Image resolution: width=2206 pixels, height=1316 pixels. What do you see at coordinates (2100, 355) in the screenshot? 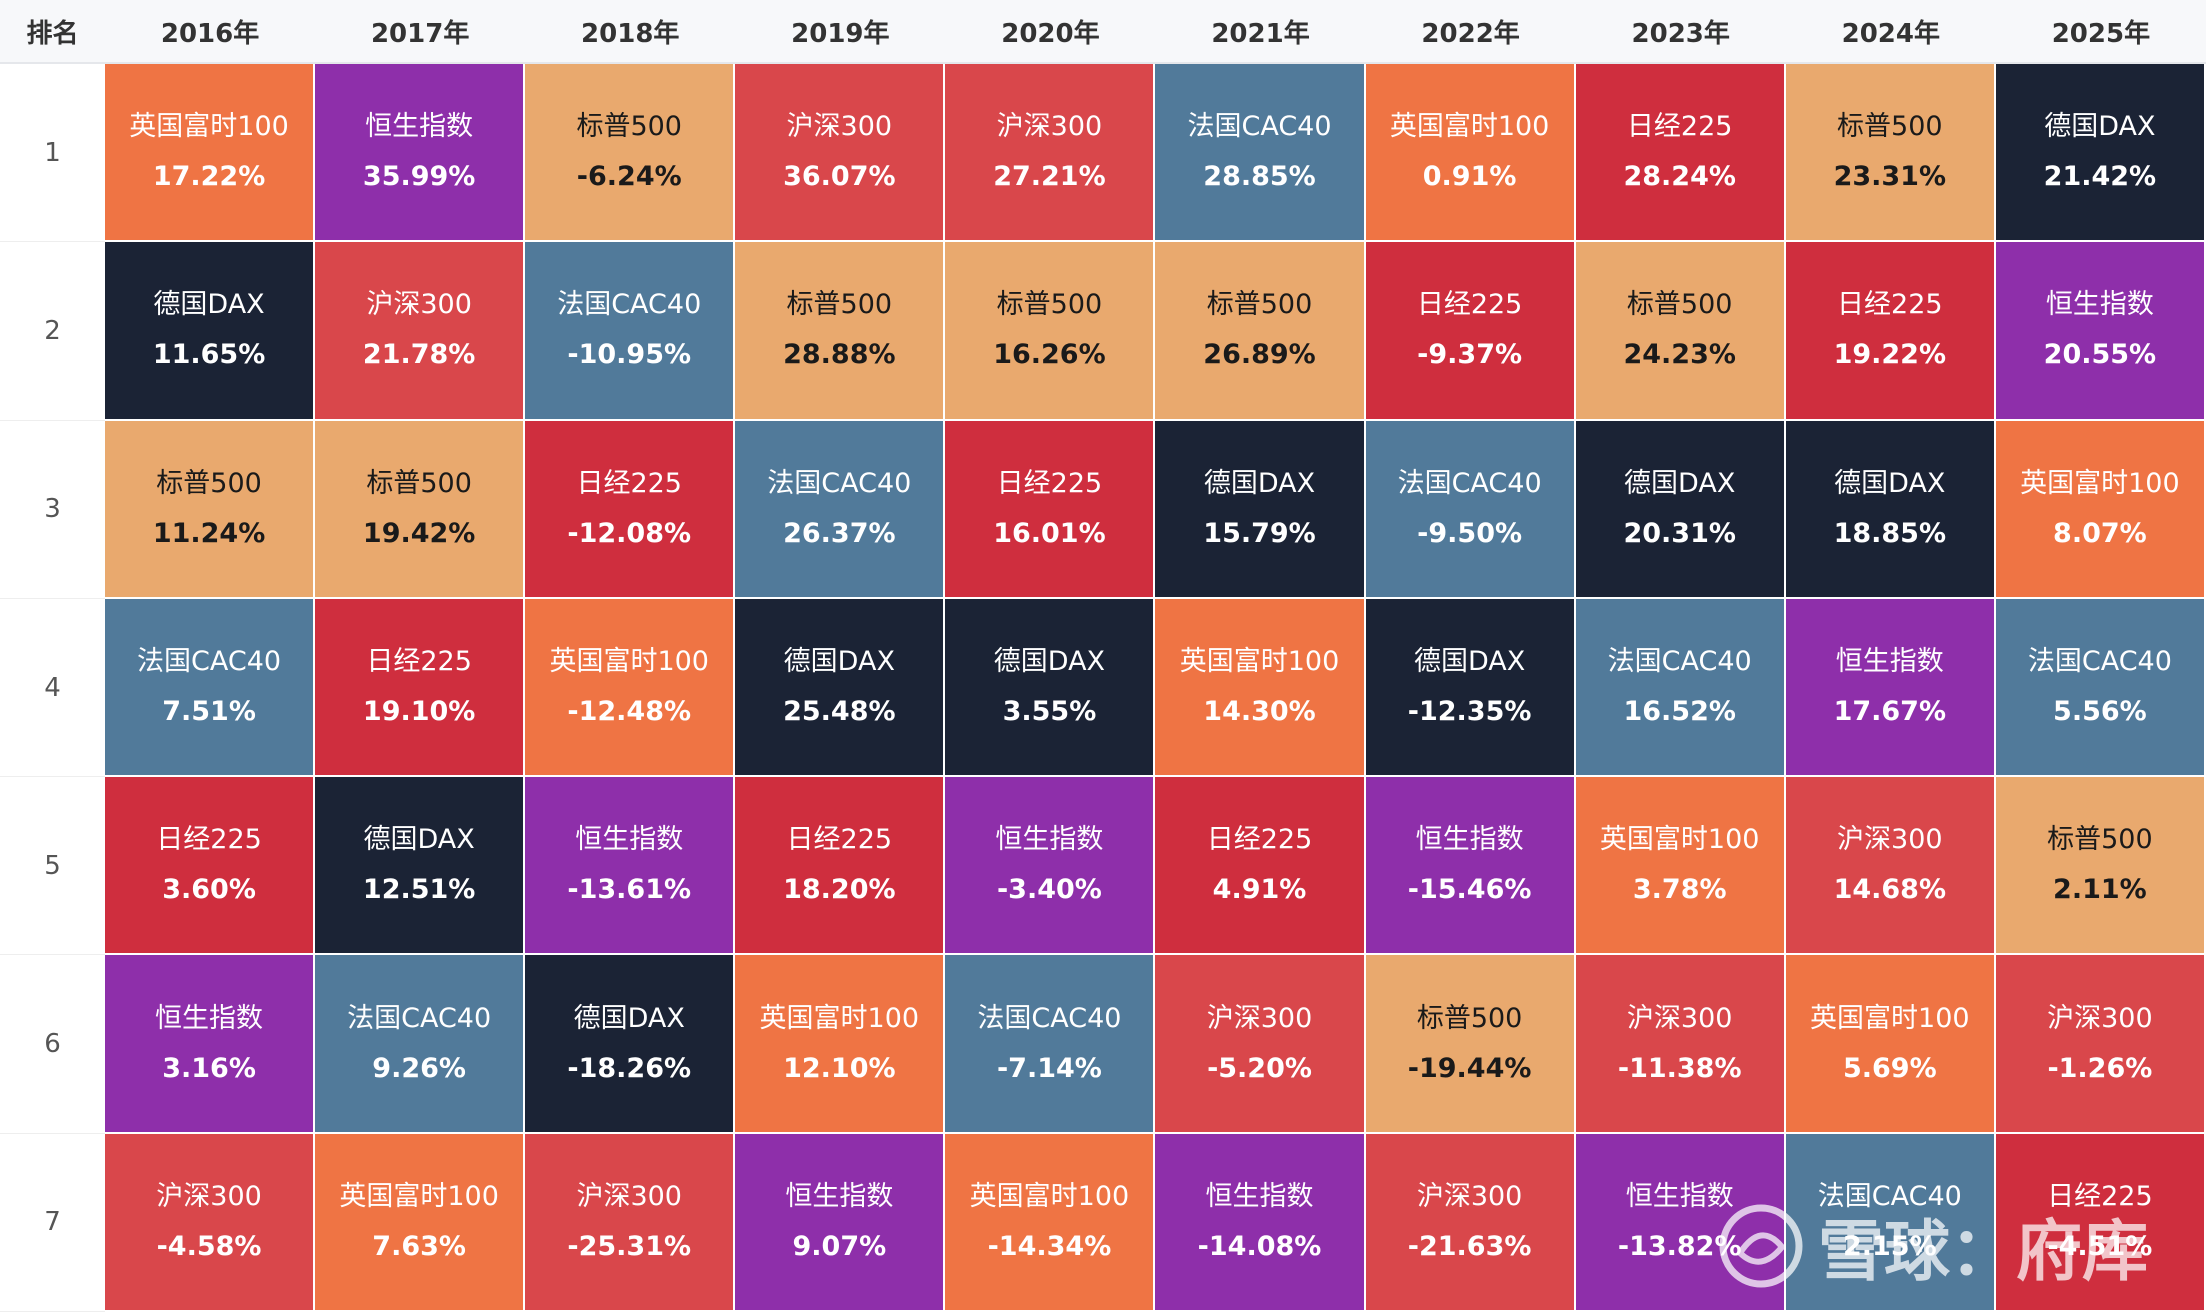
I see `return-value: 20.55%` at bounding box center [2100, 355].